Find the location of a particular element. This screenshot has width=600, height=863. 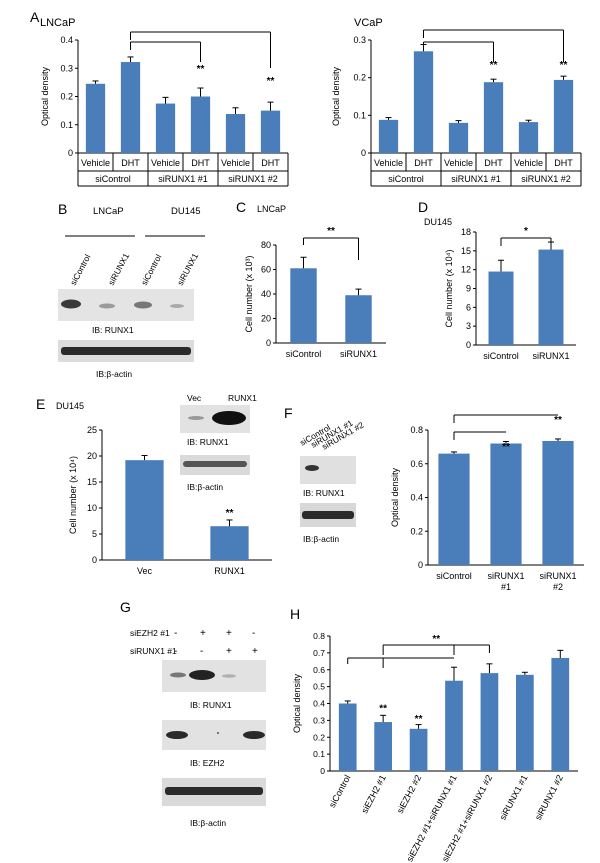

panel-b-lane-1: siControl is located at coordinates (80, 270).